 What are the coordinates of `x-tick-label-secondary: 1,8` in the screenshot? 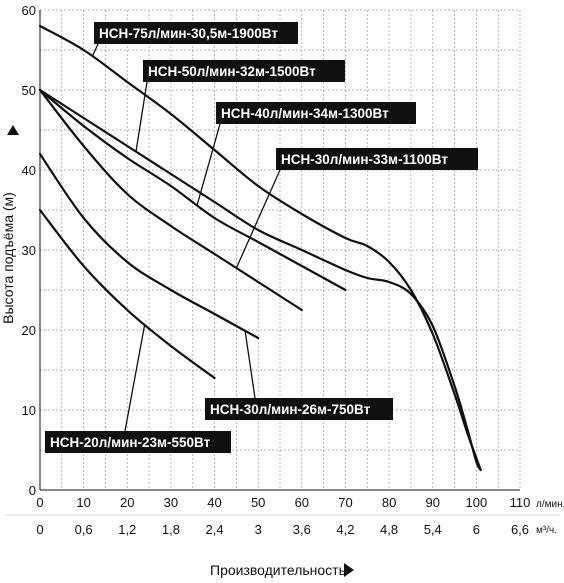 It's located at (171, 529).